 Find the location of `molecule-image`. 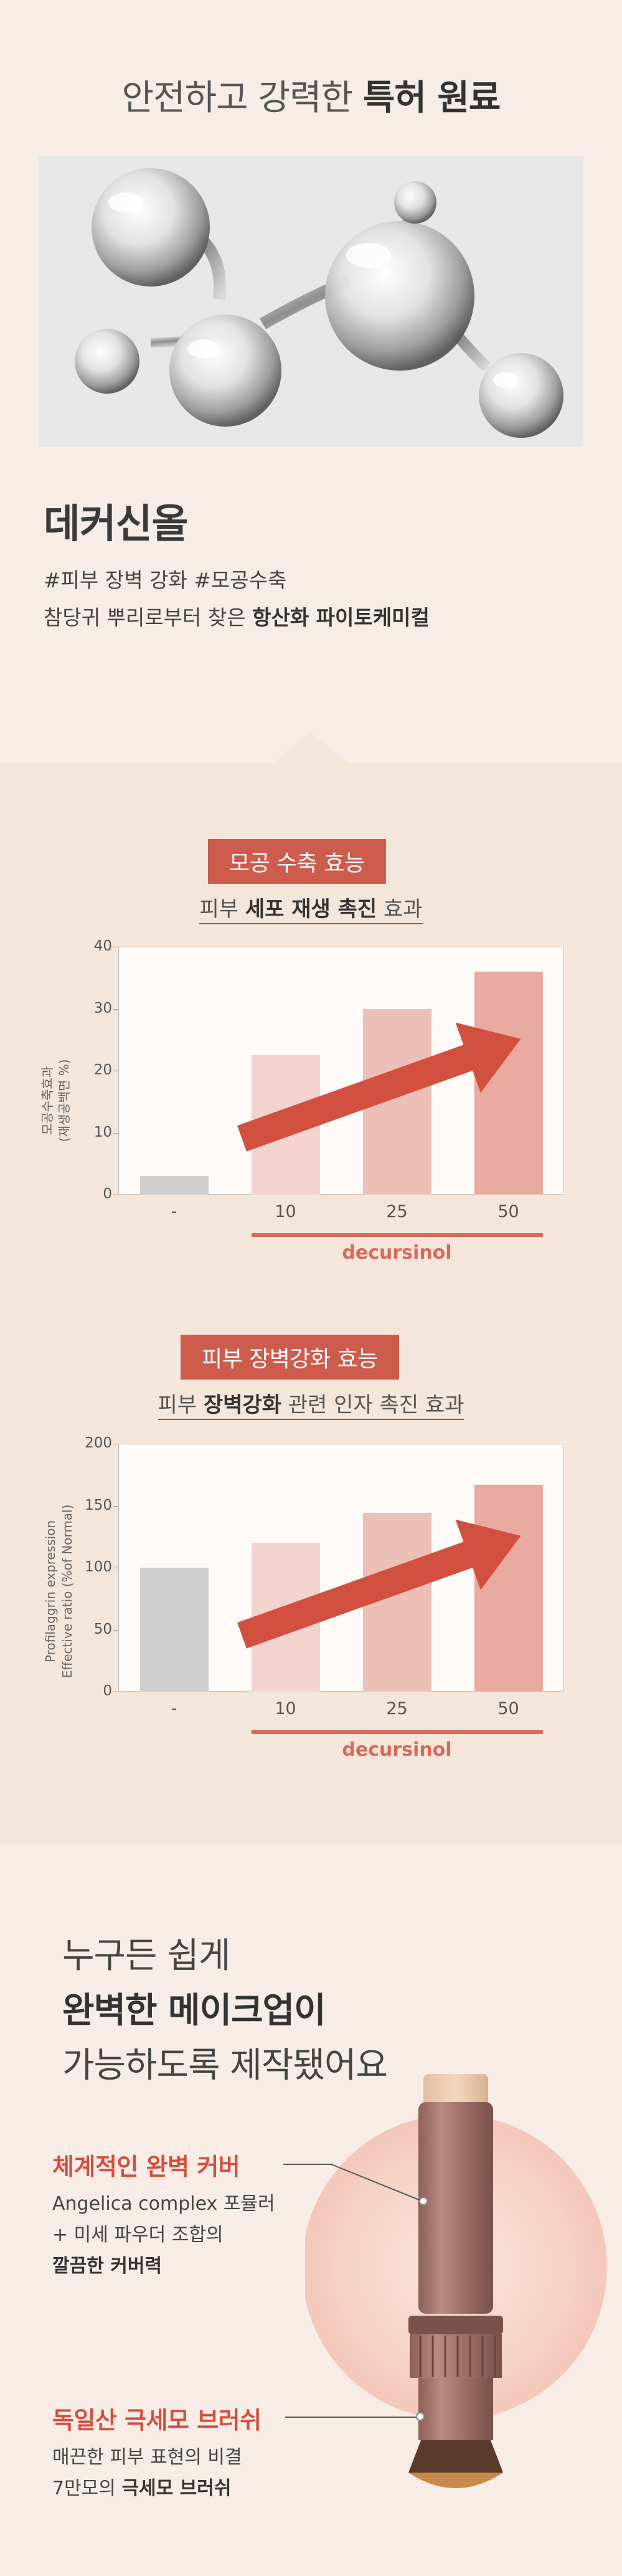

molecule-image is located at coordinates (311, 301).